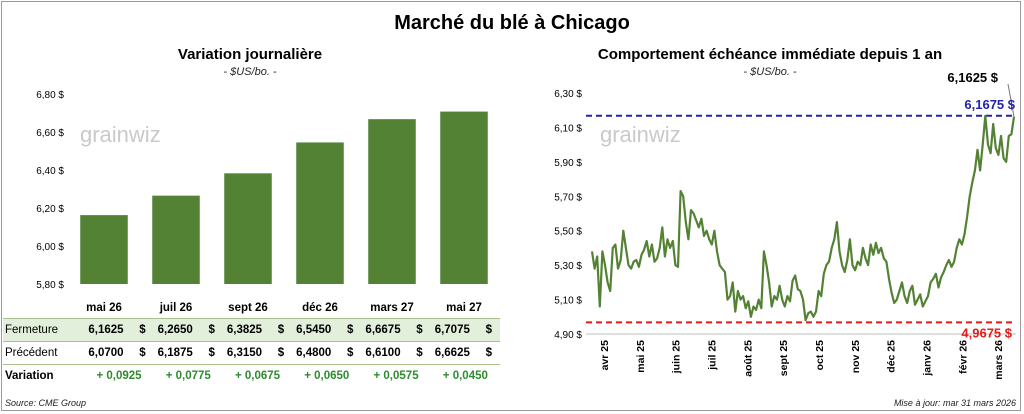 This screenshot has height=414, width=1024. Describe the element at coordinates (44, 330) in the screenshot. I see `row-label: Fermeture` at that location.